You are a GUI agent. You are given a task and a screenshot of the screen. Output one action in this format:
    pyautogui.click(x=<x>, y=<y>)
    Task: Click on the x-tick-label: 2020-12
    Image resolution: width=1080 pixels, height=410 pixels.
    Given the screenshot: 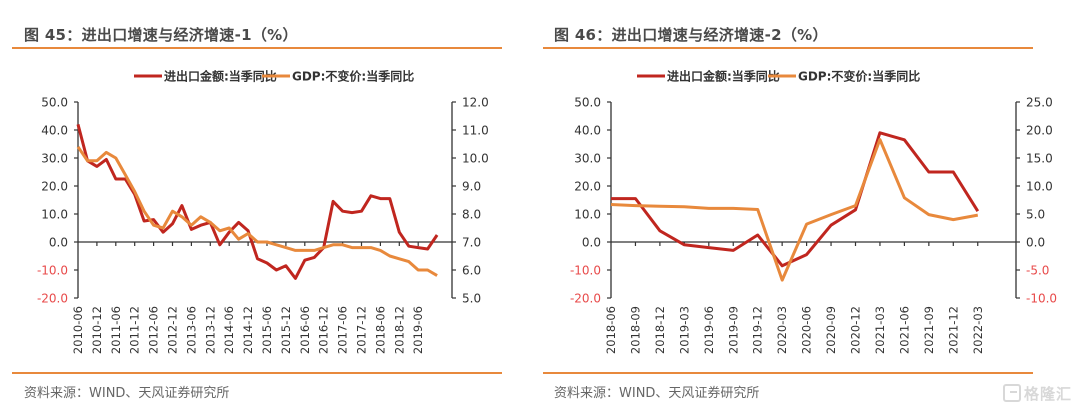 What is the action you would take?
    pyautogui.click(x=856, y=330)
    